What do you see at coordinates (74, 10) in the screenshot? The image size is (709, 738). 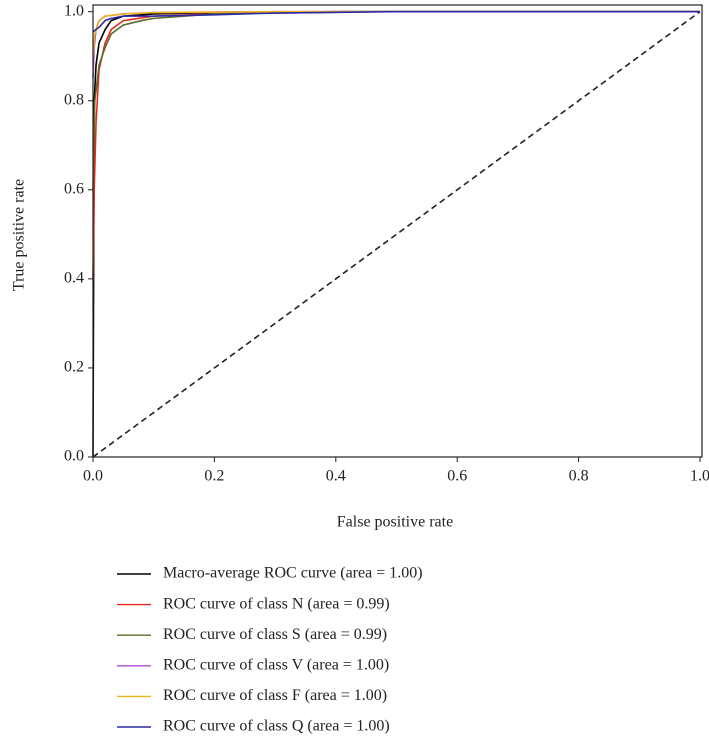 I see `y-tick-label: 1.0` at bounding box center [74, 10].